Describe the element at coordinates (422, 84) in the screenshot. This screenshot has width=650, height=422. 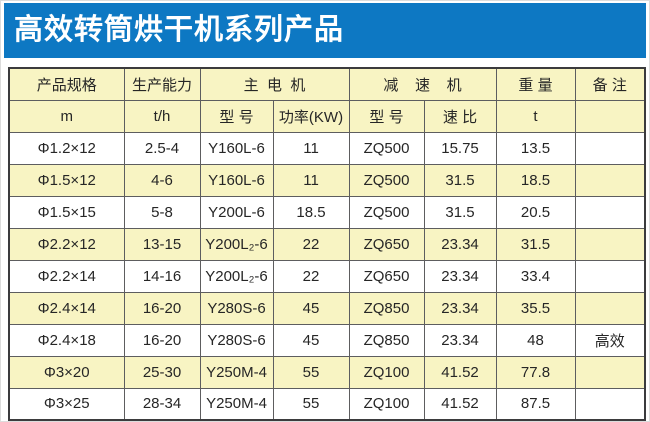
I see `header-reducer: 减 速 机` at that location.